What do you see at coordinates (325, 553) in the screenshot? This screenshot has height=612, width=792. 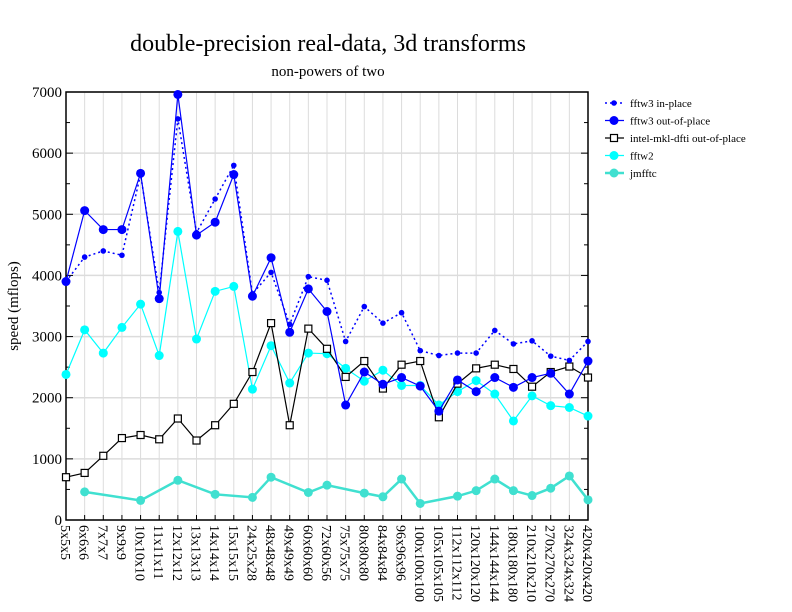 I see `x-tick-label: 72x60x56` at bounding box center [325, 553].